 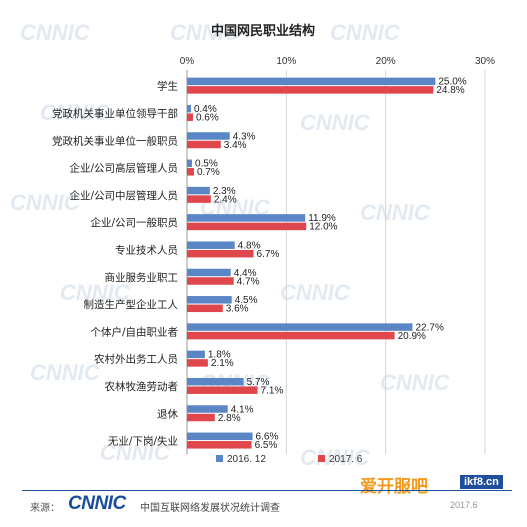 I want to click on source-label: 来源：, so click(x=45, y=508).